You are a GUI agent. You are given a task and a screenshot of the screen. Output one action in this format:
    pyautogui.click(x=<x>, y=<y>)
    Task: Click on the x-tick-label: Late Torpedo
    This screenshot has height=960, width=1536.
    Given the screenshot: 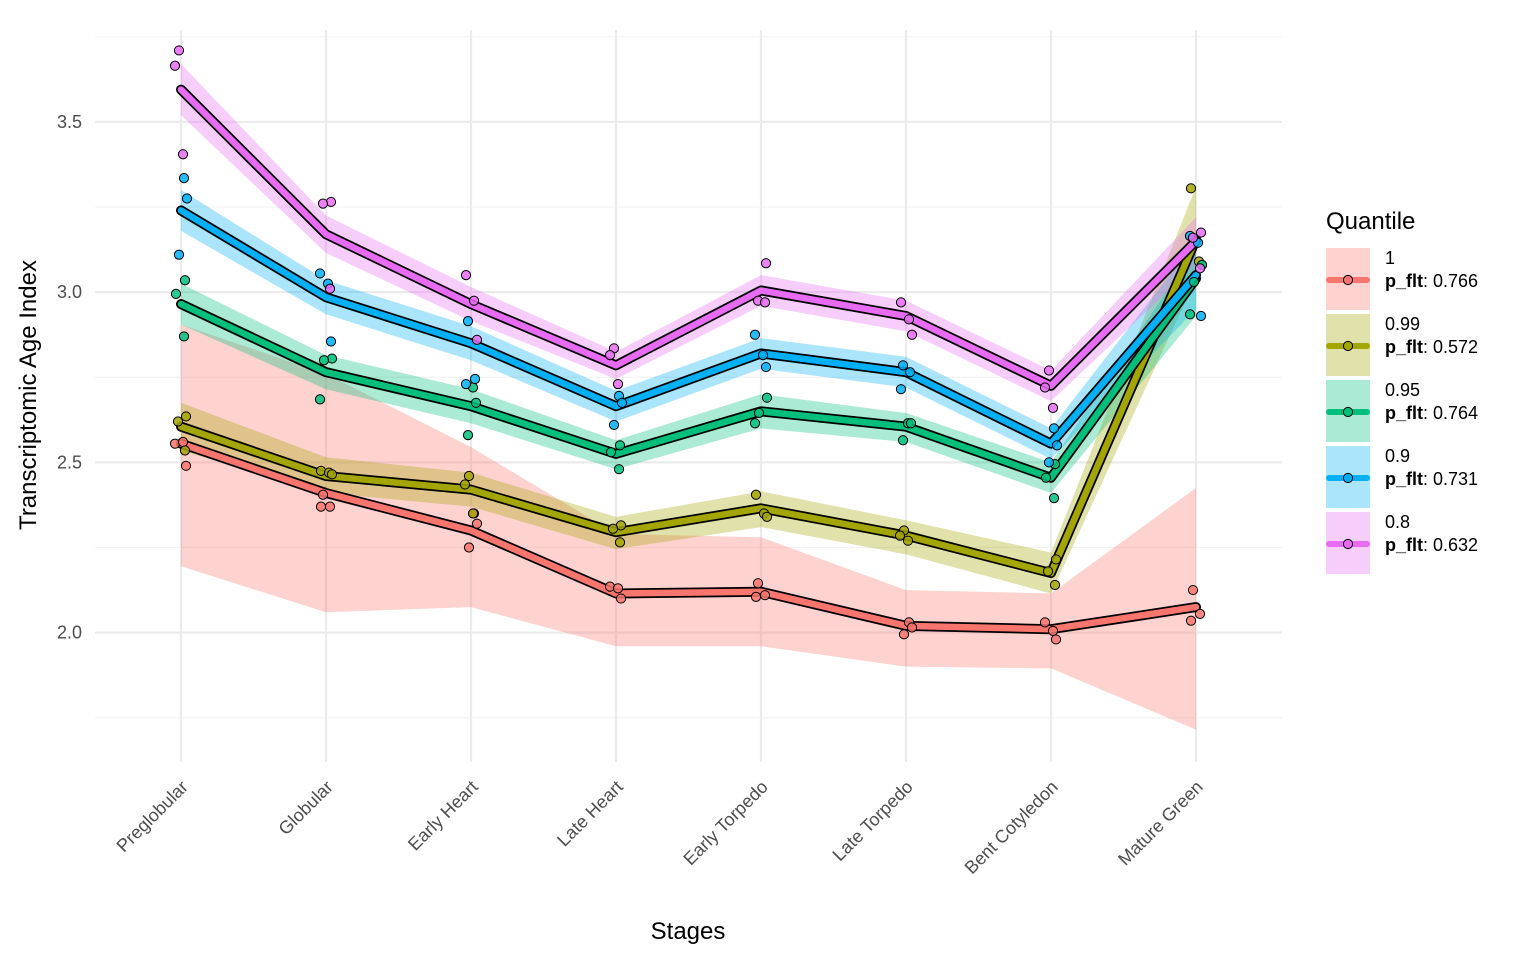 What is the action you would take?
    pyautogui.click(x=873, y=821)
    